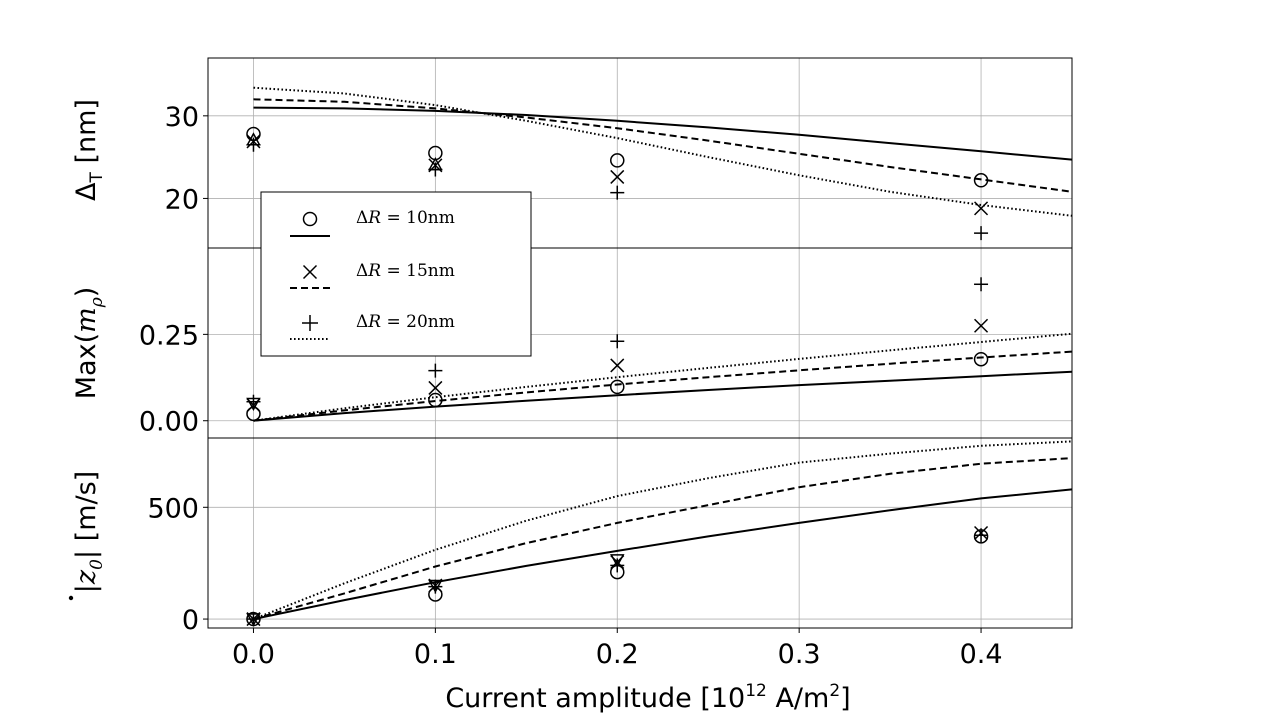 This screenshot has height=720, width=1280. What do you see at coordinates (418, 322) in the screenshot?
I see `legend-label-20nm-suffix: = 20nm` at bounding box center [418, 322].